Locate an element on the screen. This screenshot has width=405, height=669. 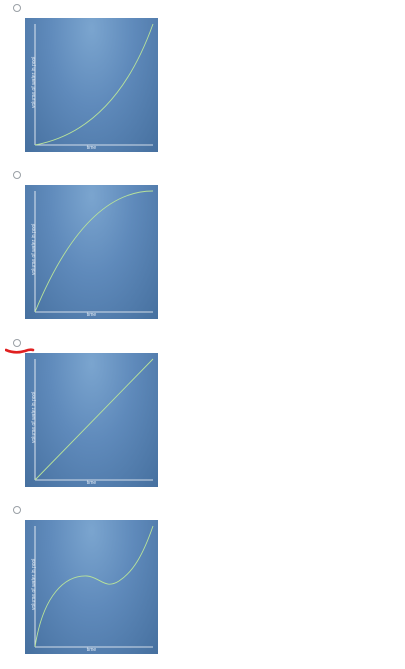
graph-option-4: volume of water in pool time is located at coordinates (91, 587).